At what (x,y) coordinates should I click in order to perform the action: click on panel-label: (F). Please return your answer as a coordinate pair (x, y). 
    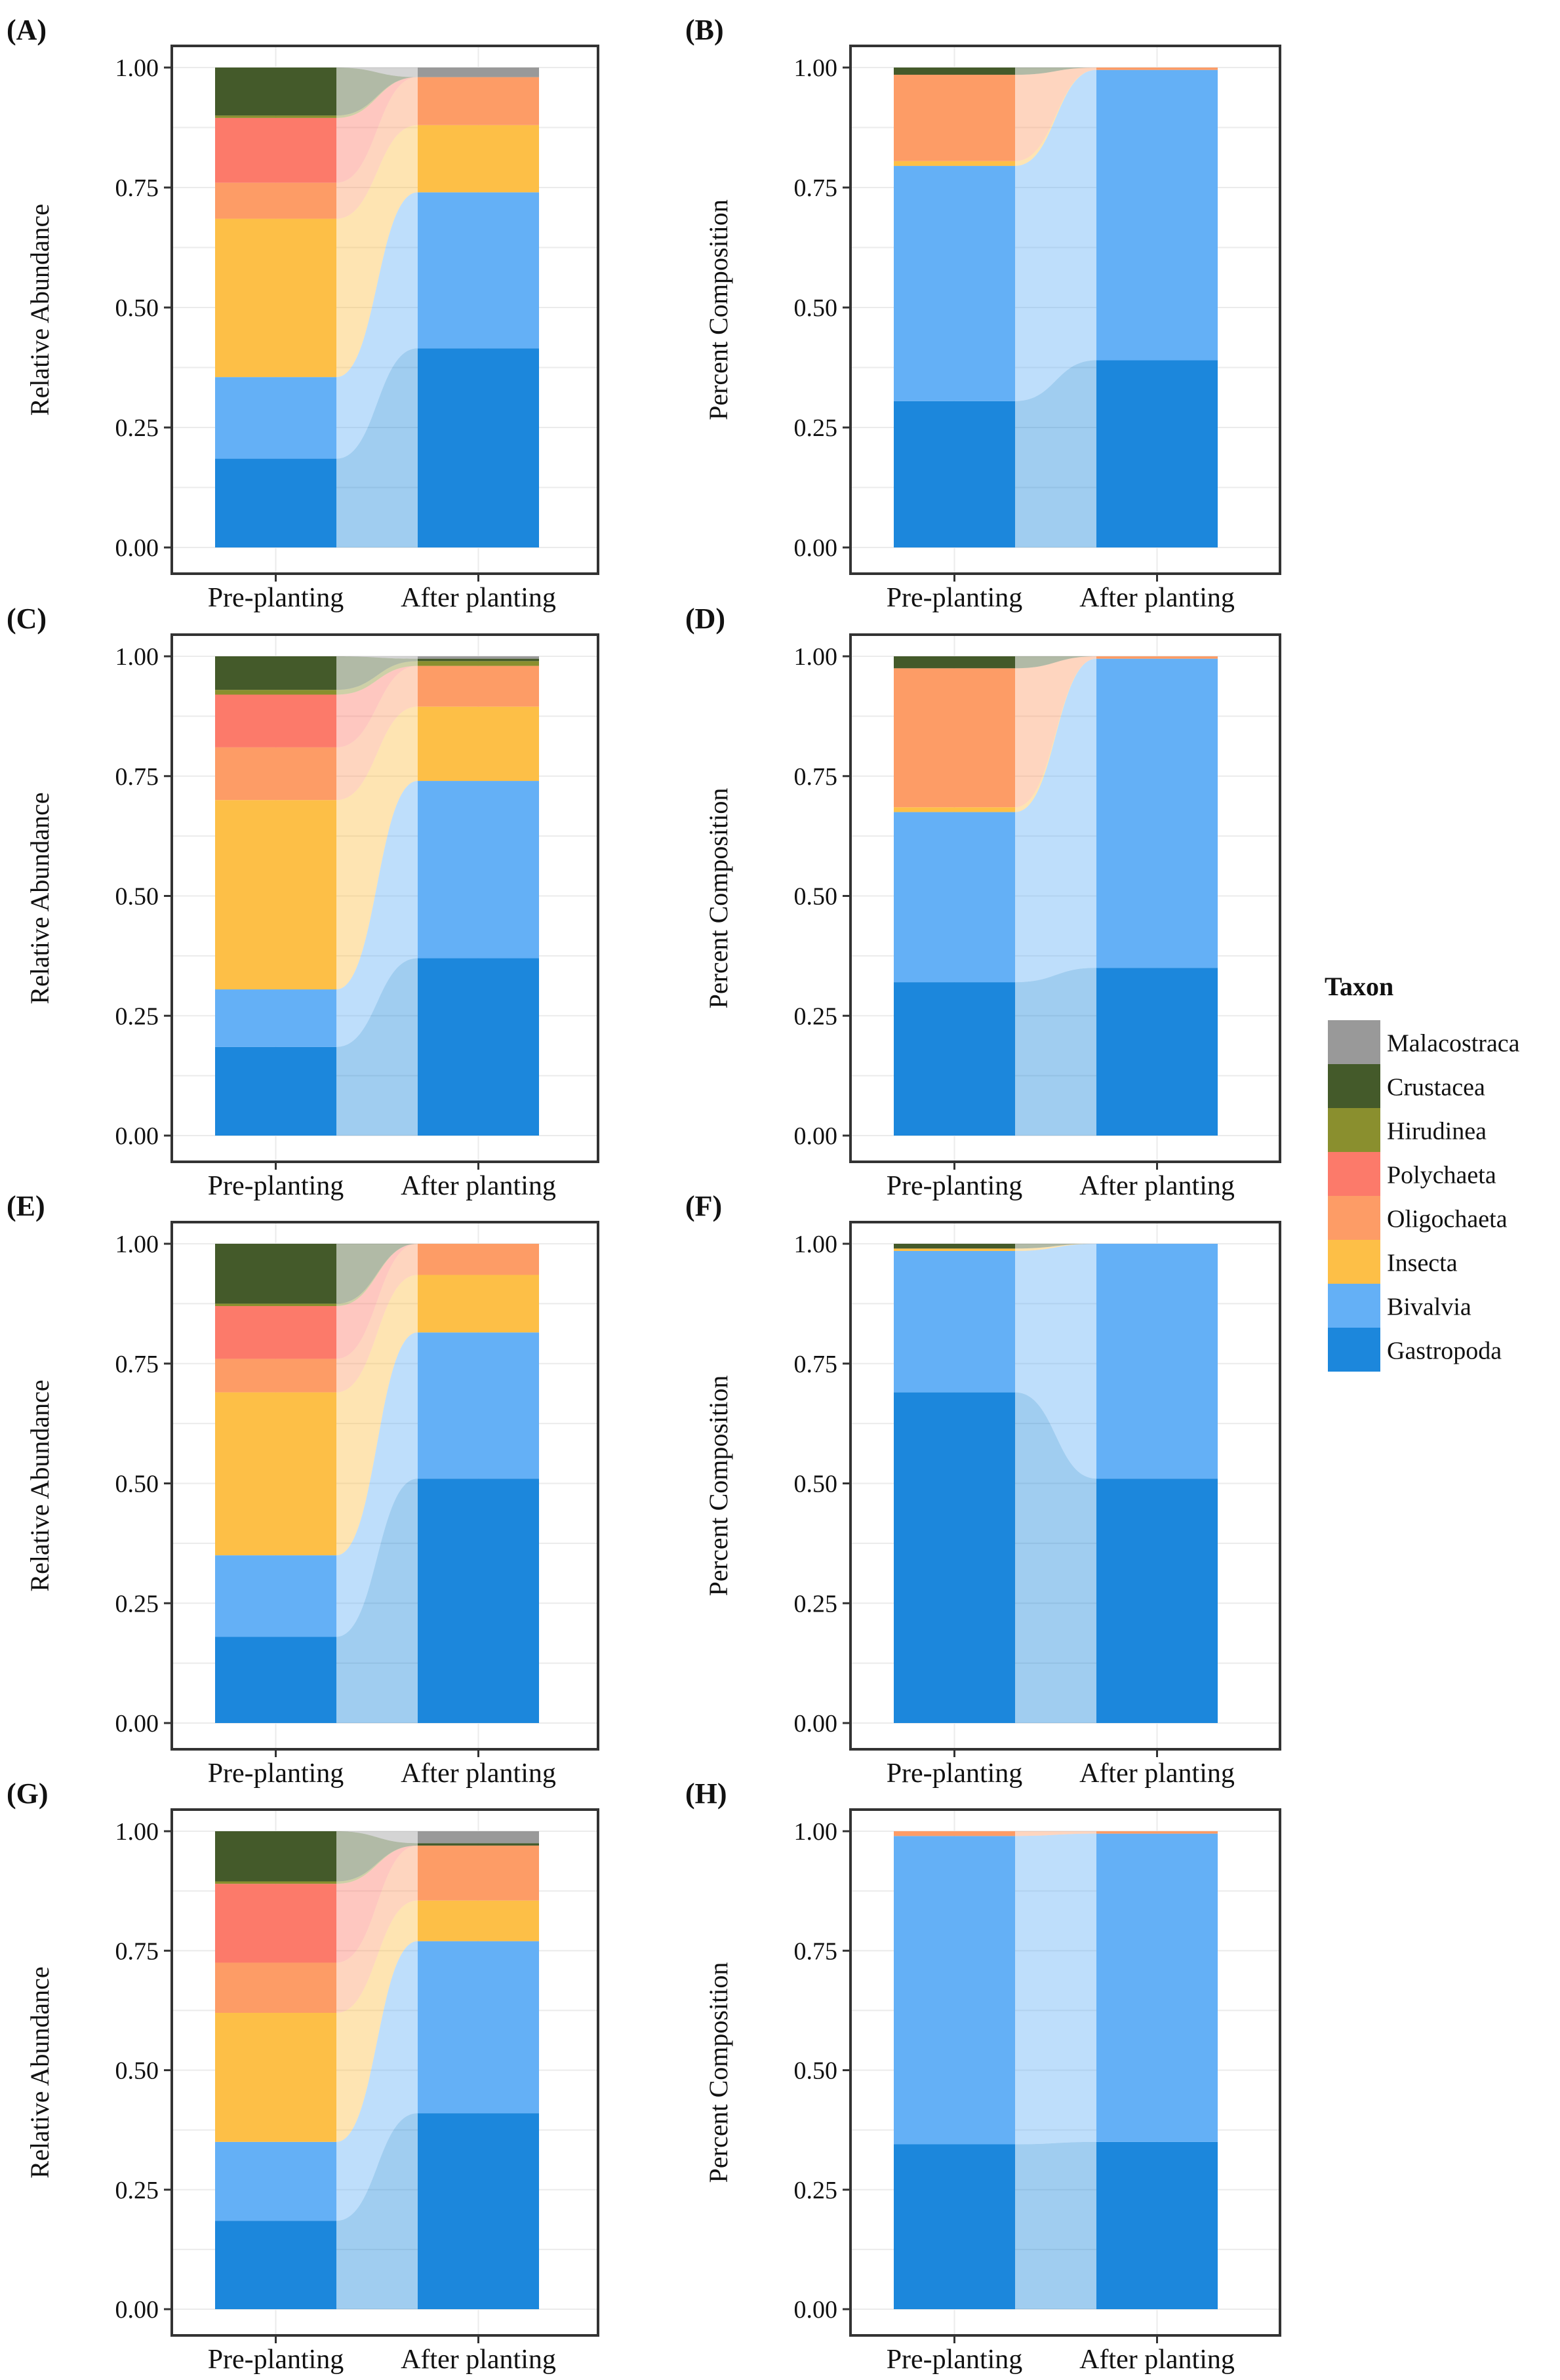
    Looking at the image, I should click on (703, 1206).